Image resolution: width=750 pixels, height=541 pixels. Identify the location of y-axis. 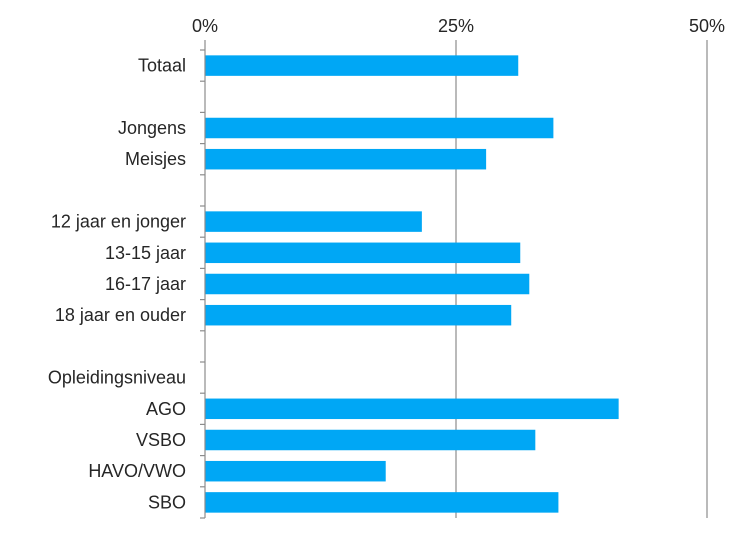
(203, 279).